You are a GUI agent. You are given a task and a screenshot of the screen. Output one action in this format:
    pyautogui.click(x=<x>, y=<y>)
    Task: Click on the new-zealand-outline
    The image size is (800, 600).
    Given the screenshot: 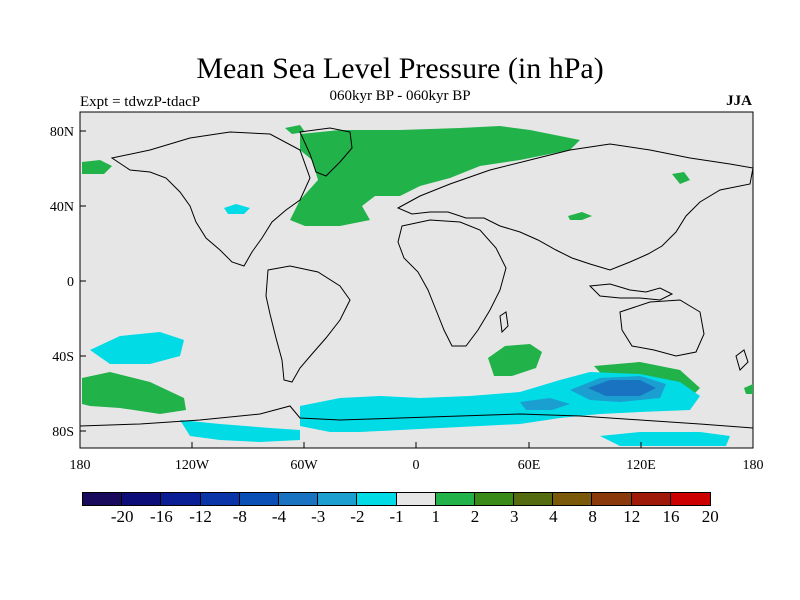 What is the action you would take?
    pyautogui.click(x=742, y=360)
    